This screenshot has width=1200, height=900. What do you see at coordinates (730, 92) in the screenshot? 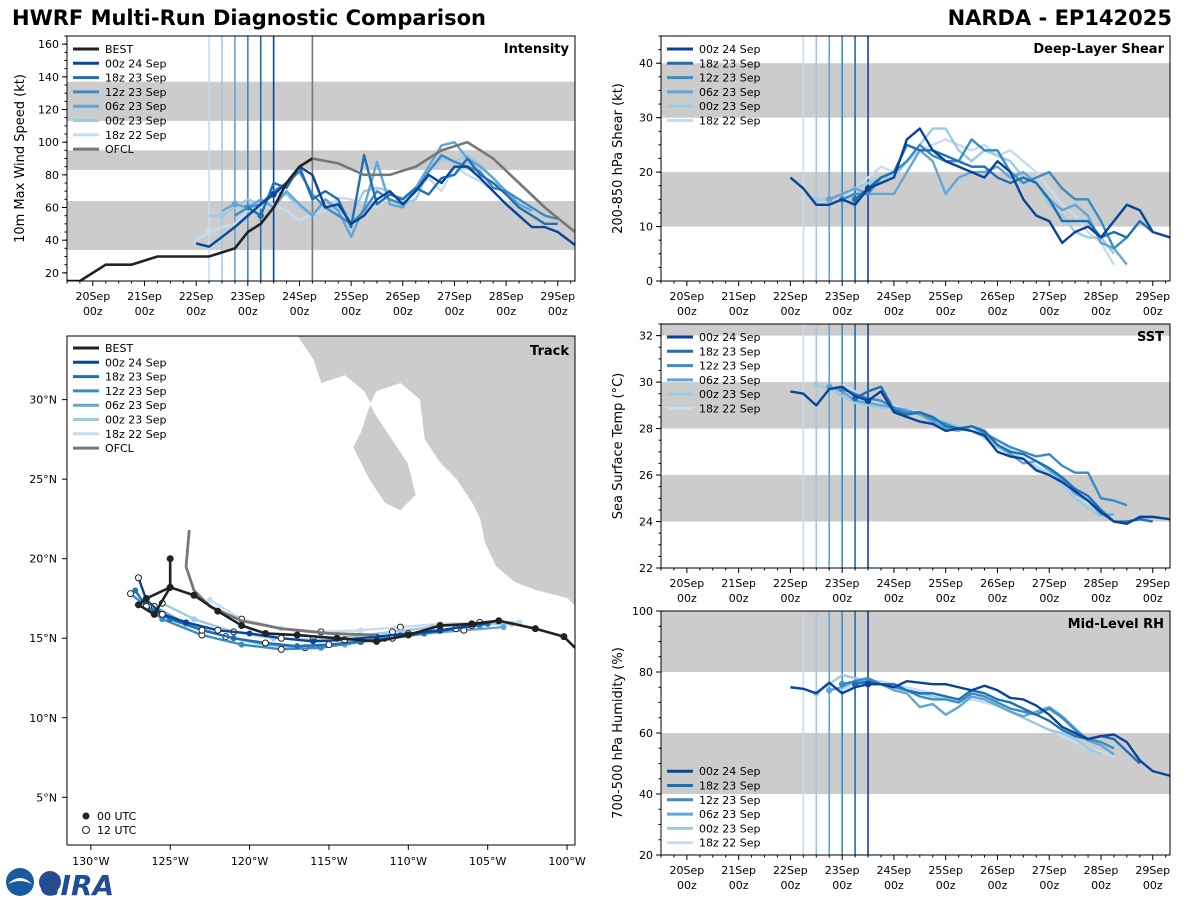
I see `shear-legend-label: 06z 23 Sep` at bounding box center [730, 92].